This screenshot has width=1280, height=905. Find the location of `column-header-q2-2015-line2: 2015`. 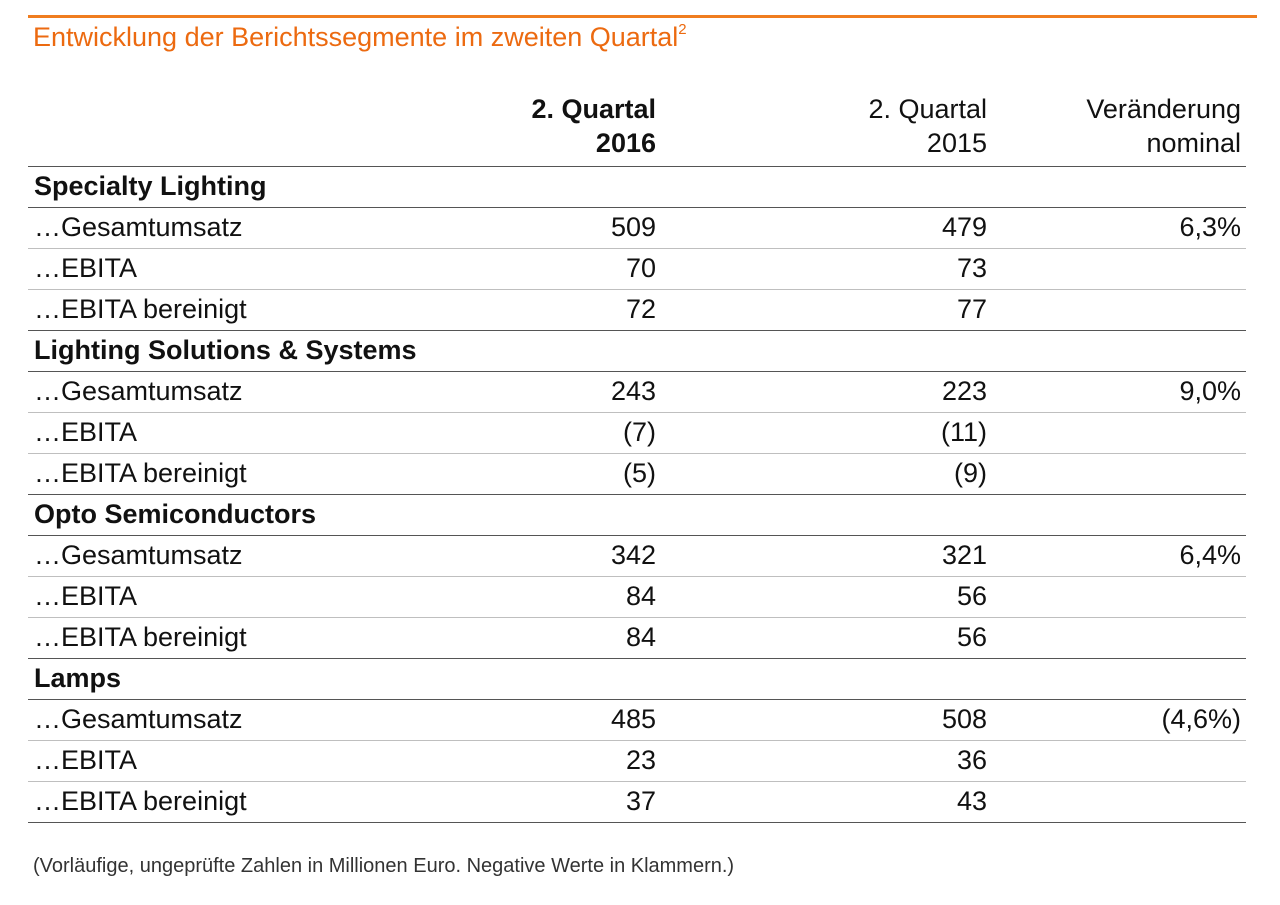

column-header-q2-2015-line2: 2015 is located at coordinates (956, 143).